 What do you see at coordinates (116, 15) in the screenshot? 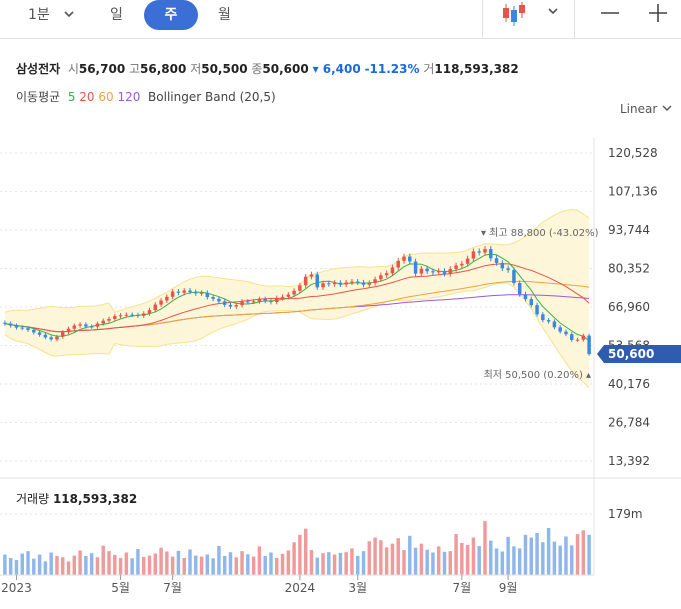
I see `tab-day: 일` at bounding box center [116, 15].